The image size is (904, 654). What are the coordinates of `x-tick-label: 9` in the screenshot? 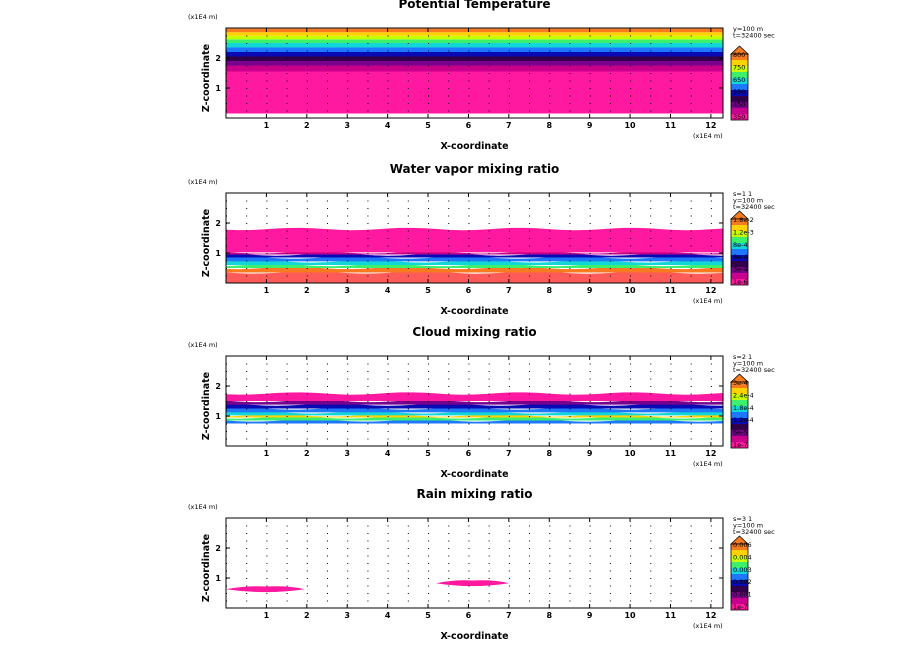 It's located at (590, 615).